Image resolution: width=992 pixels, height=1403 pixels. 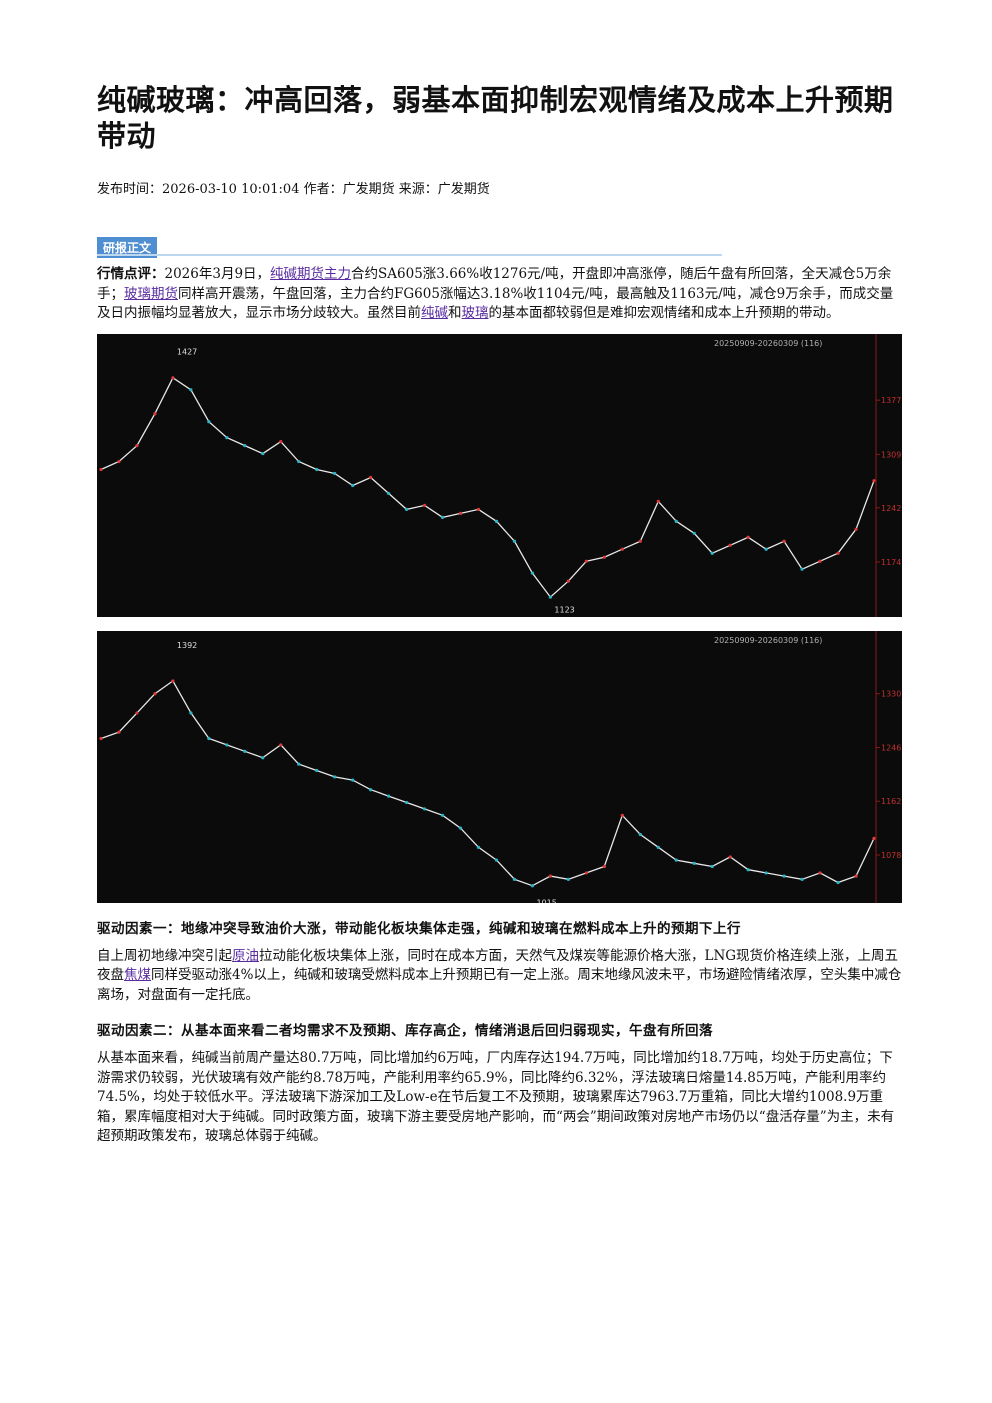 What do you see at coordinates (664, 313) in the screenshot?
I see `text: 的基本面都较弱但是难抑宏观情绪和成本上升预期的带动。` at bounding box center [664, 313].